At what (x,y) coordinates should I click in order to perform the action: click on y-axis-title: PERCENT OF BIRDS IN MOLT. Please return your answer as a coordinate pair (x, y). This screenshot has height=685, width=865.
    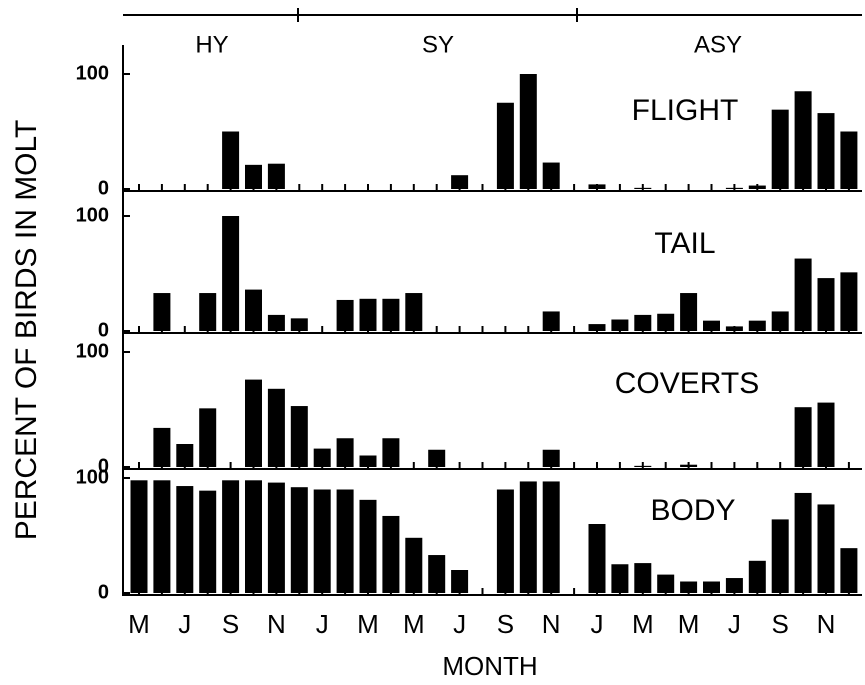
    Looking at the image, I should click on (26, 330).